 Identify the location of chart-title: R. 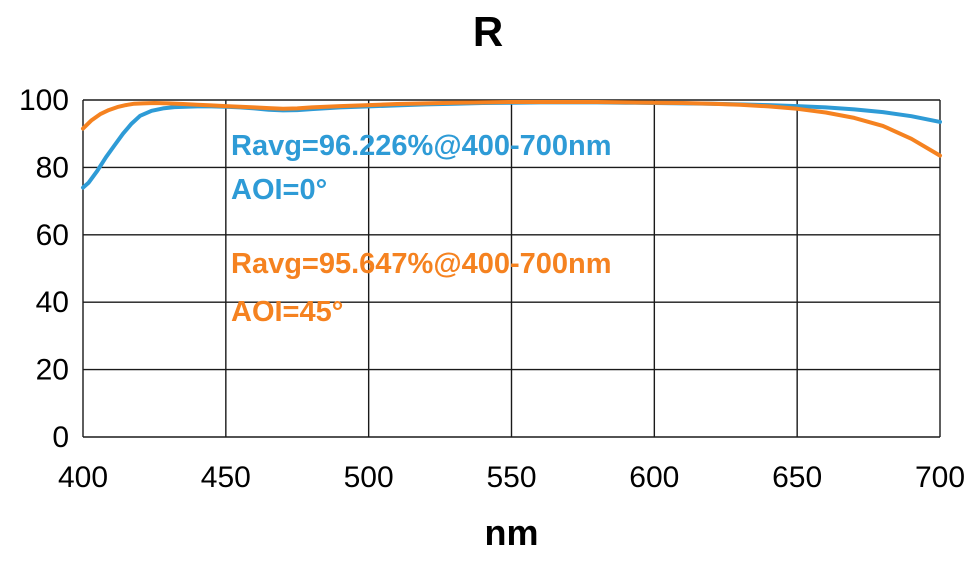
(488, 31).